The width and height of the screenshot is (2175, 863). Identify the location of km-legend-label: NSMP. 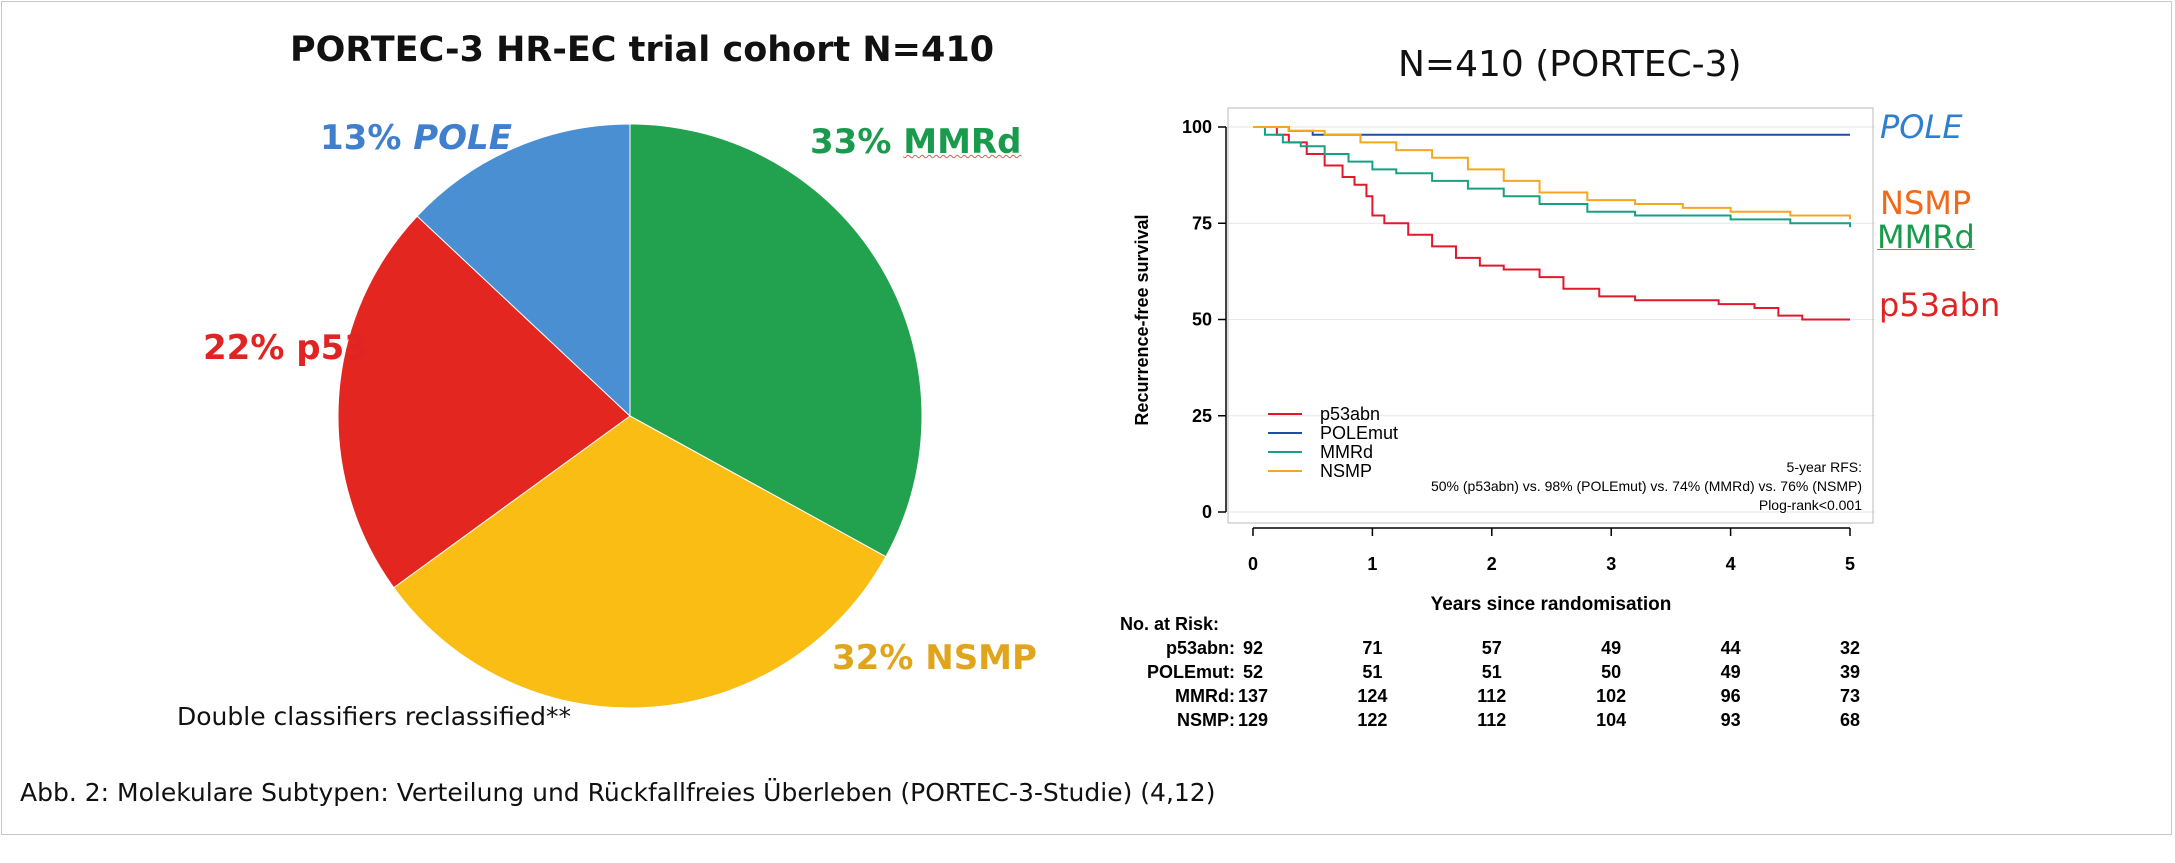
(1346, 471).